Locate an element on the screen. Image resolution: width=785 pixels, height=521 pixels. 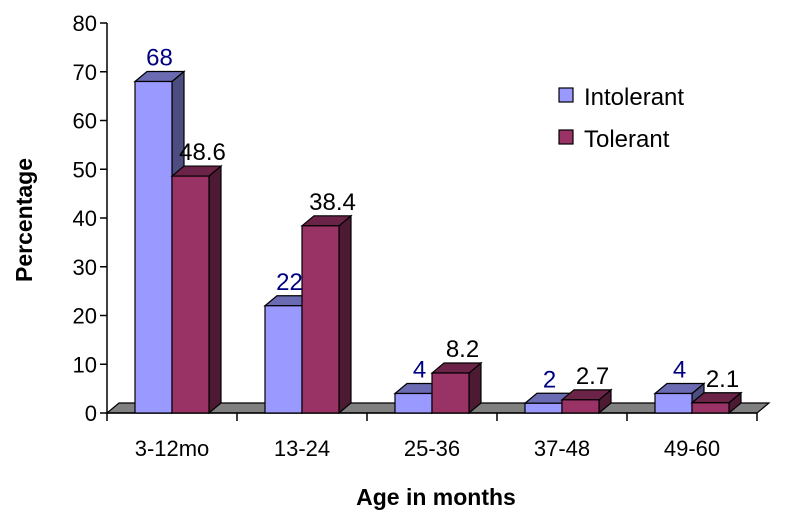
y-axis: 0 10 20 30 40 50 60 70 80 is located at coordinates (90, 218).